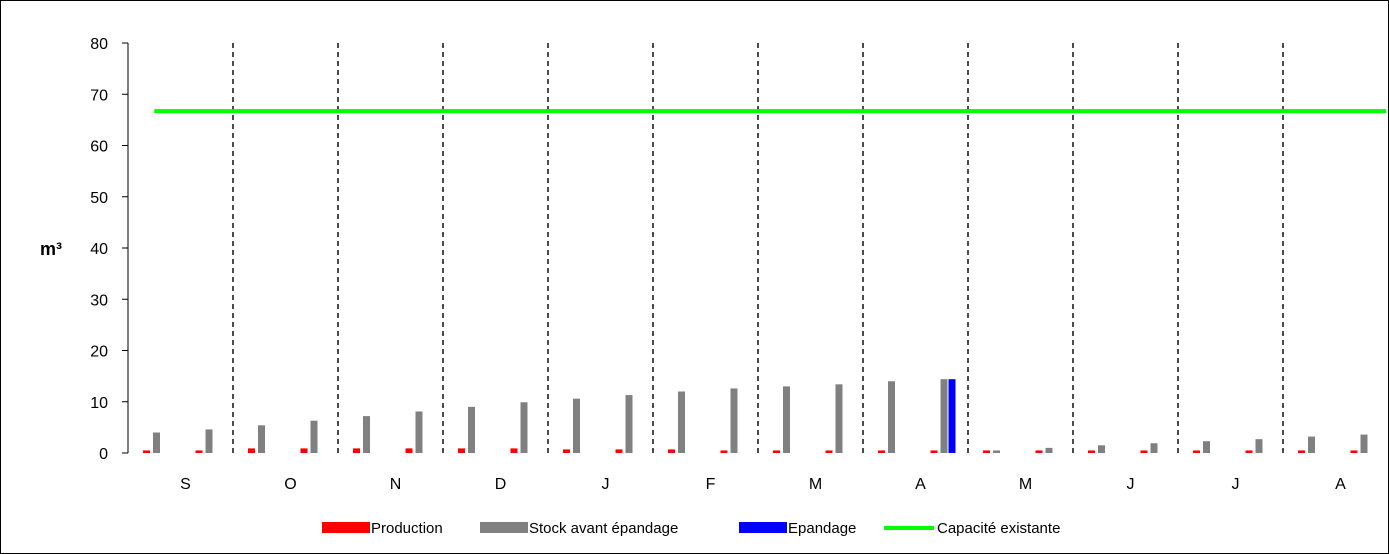  I want to click on legend-label: Capacité existante, so click(998, 528).